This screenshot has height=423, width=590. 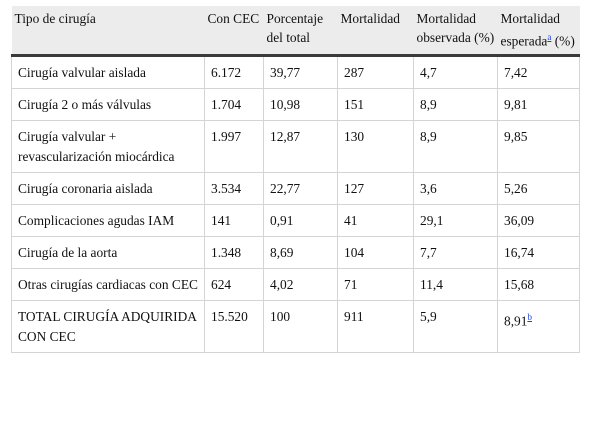 I want to click on cell-text: 11,4, so click(x=431, y=285).